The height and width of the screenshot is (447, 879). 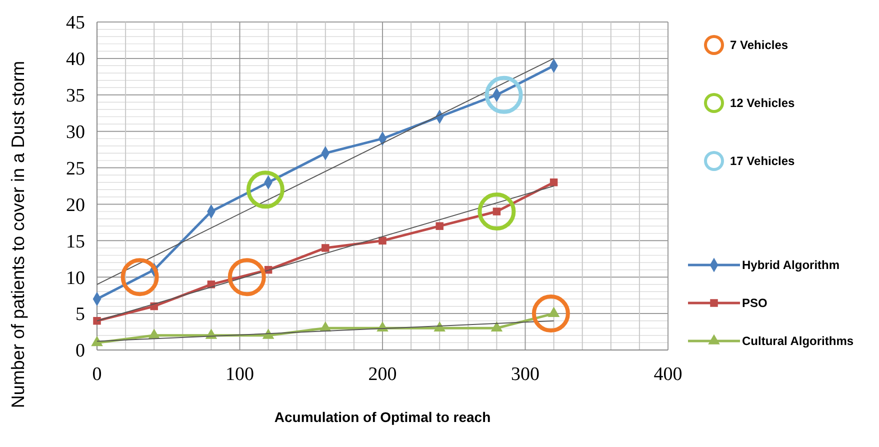 I want to click on y-tick-label: 30, so click(x=75, y=132).